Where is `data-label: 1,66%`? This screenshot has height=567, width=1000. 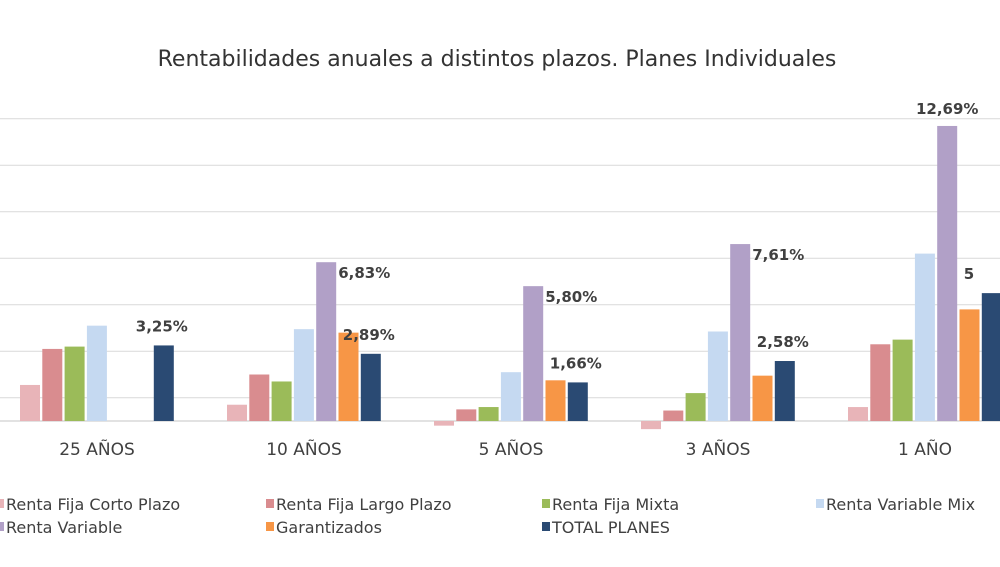
data-label: 1,66% is located at coordinates (576, 363).